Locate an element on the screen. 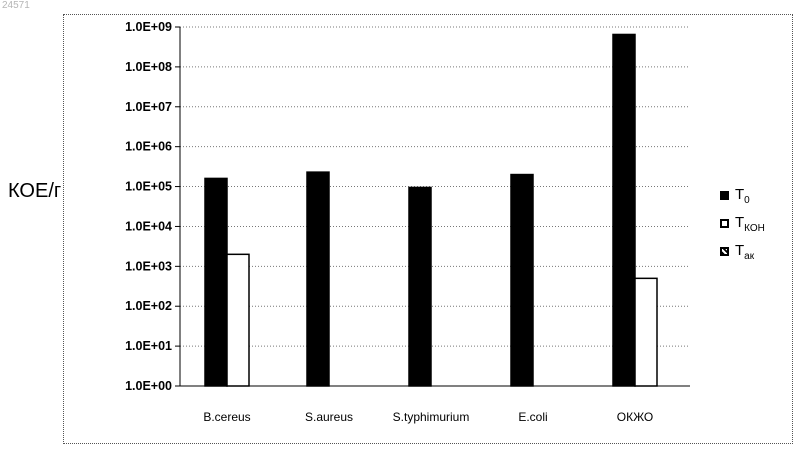  x-category-label: B.cereus is located at coordinates (226, 417).